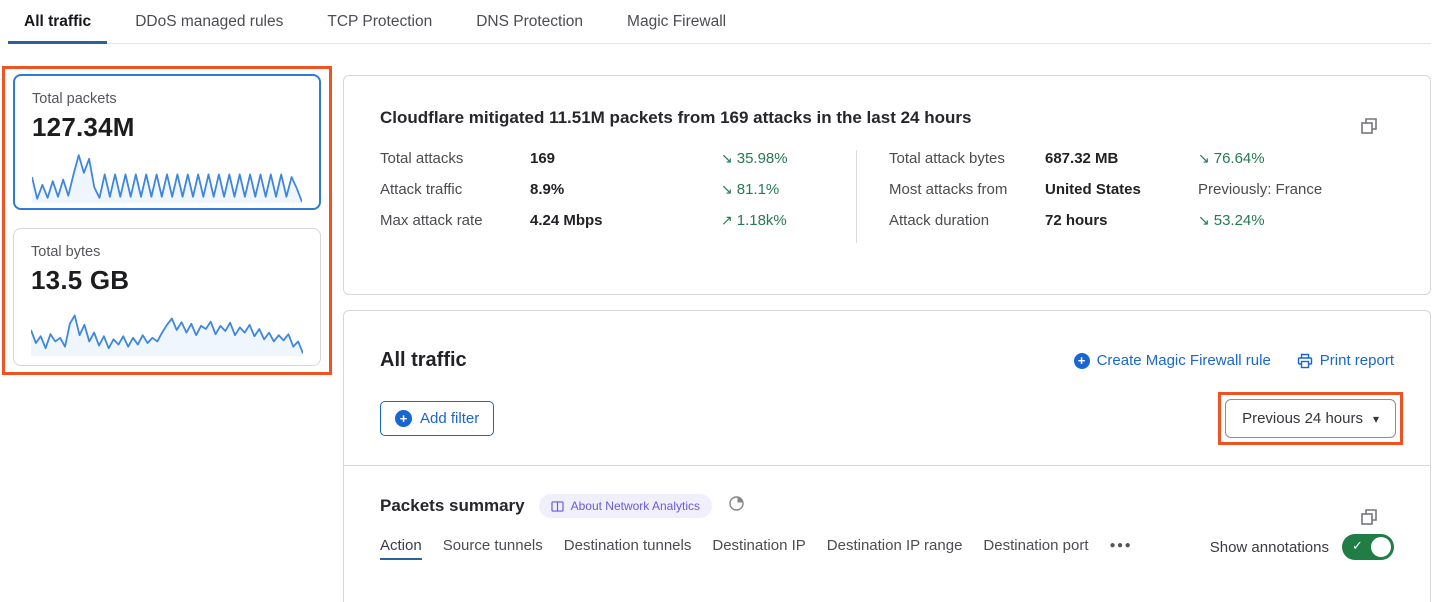 This screenshot has width=1440, height=602. I want to click on tab-label: DNS Protection, so click(530, 21).